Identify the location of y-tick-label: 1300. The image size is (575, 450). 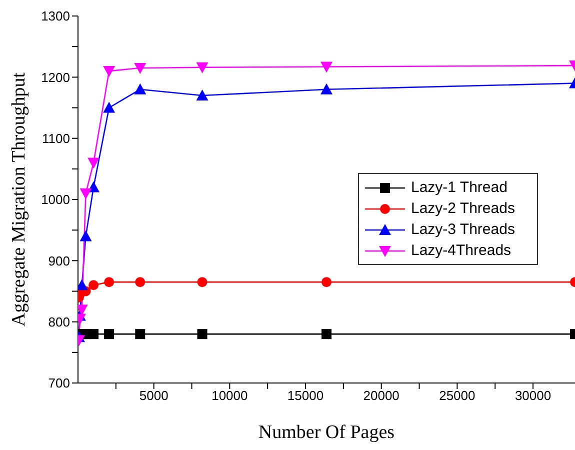
(55, 16).